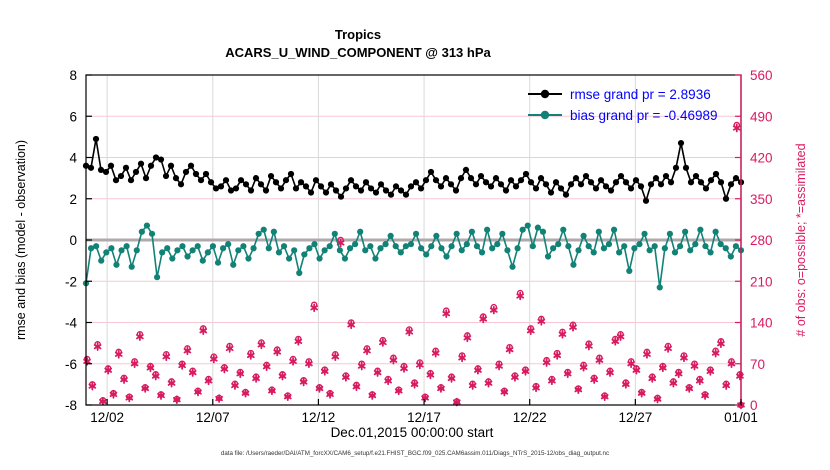 The image size is (830, 470). Describe the element at coordinates (754, 240) in the screenshot. I see `right-axis-ticks: 0 70 140 210 280 350 420 490 560` at that location.